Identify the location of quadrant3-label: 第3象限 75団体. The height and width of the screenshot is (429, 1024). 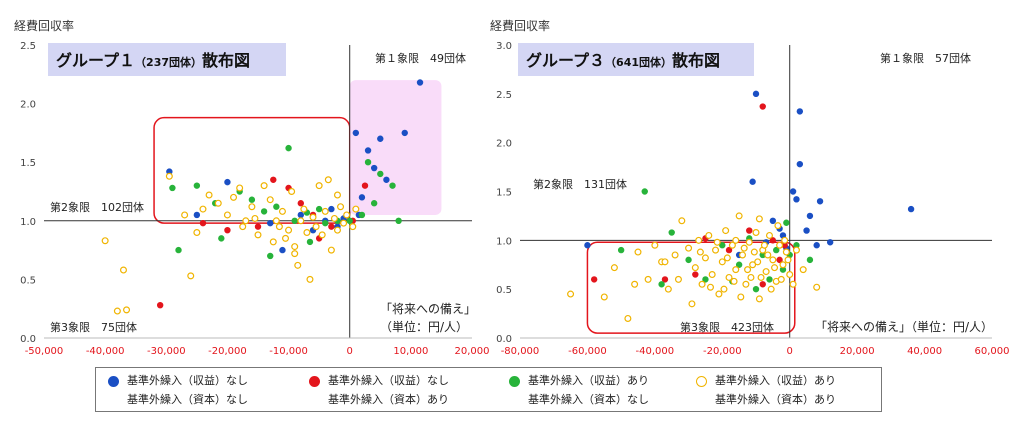
(93, 327).